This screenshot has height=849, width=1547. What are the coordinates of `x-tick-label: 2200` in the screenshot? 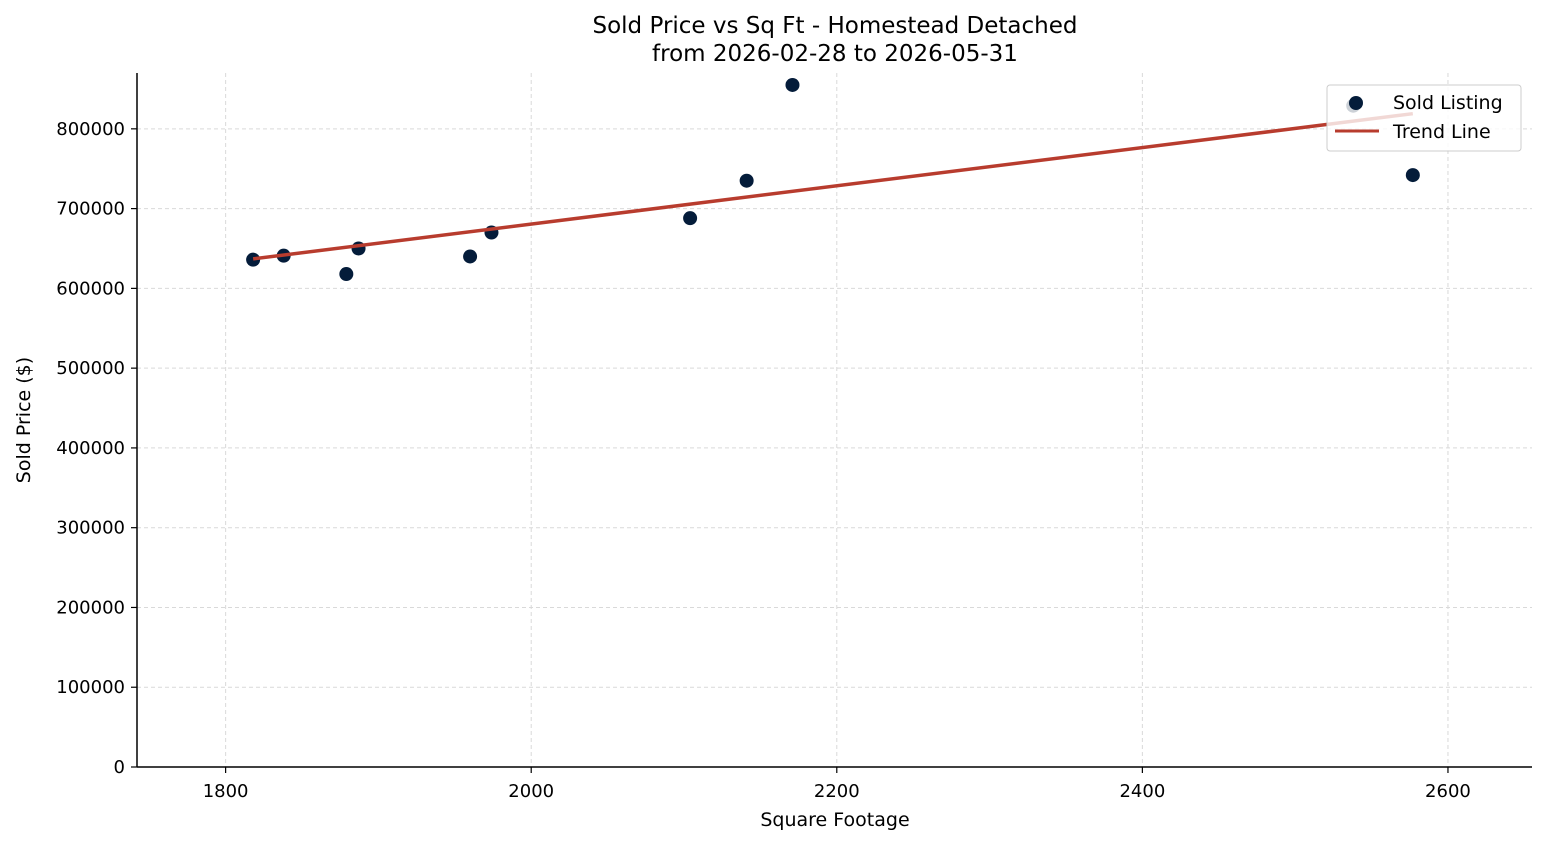 It's located at (837, 791).